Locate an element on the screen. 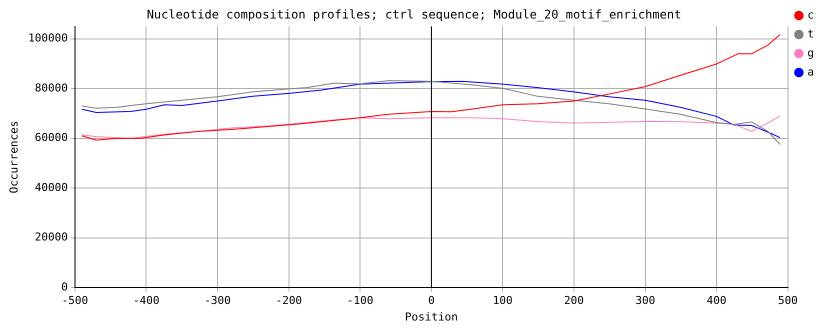 The image size is (828, 328). y-axis-title: Occurrences is located at coordinates (13, 157).